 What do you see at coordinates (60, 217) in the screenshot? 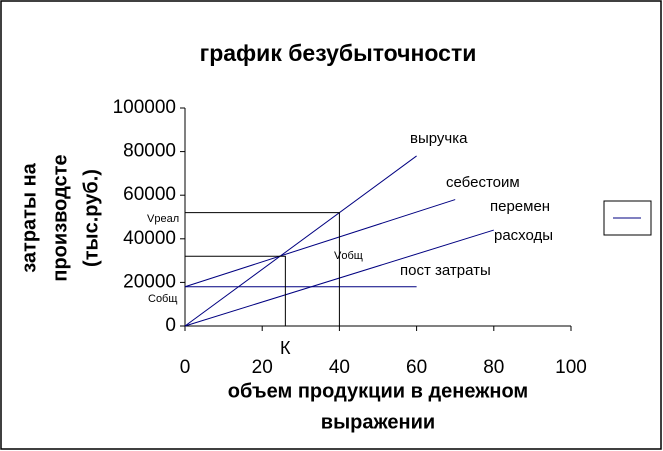
I see `y-axis-label: производсте` at bounding box center [60, 217].